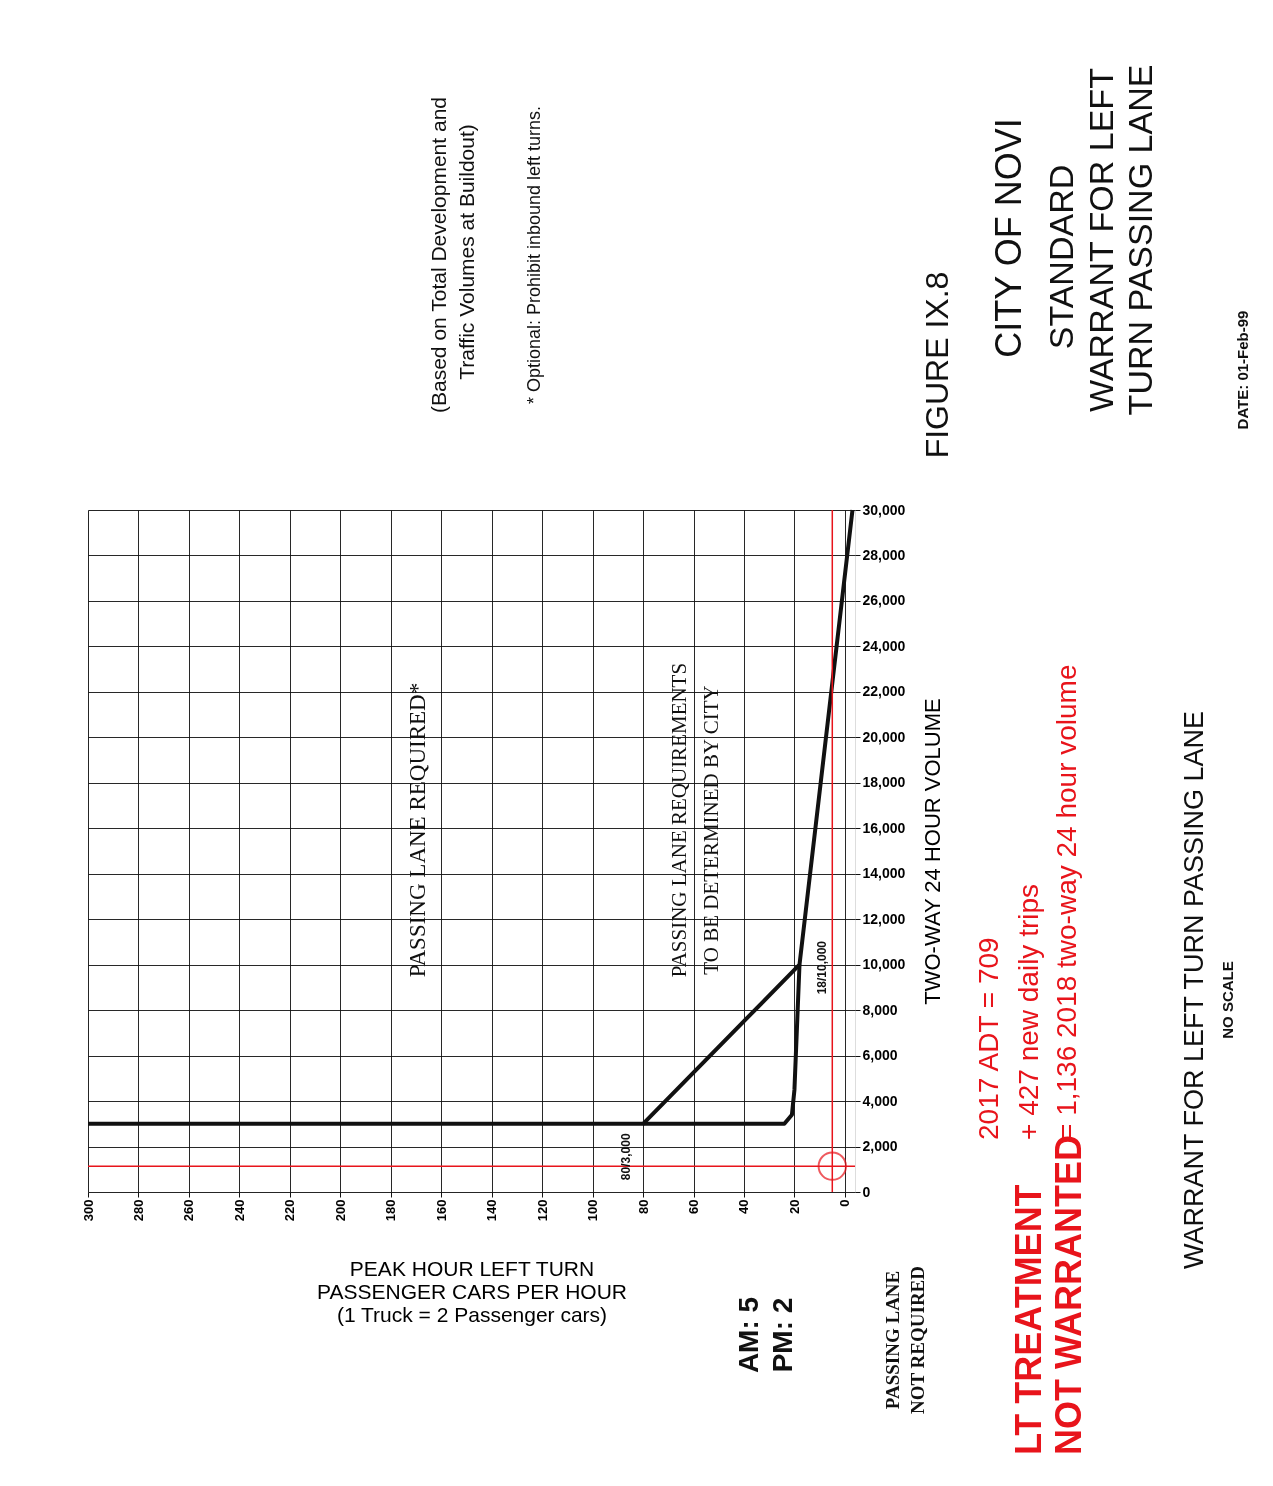 The height and width of the screenshot is (1486, 1273). I want to click on annotation: TO BE DETERMINED BY CITY, so click(711, 830).